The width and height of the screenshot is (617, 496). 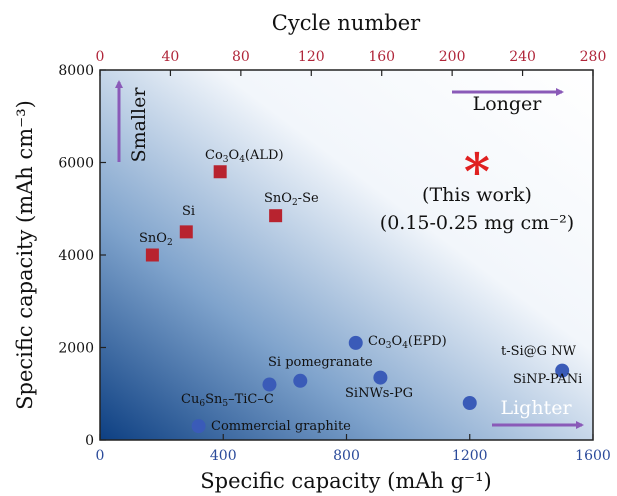 I want to click on point-si, so click(x=186, y=232).